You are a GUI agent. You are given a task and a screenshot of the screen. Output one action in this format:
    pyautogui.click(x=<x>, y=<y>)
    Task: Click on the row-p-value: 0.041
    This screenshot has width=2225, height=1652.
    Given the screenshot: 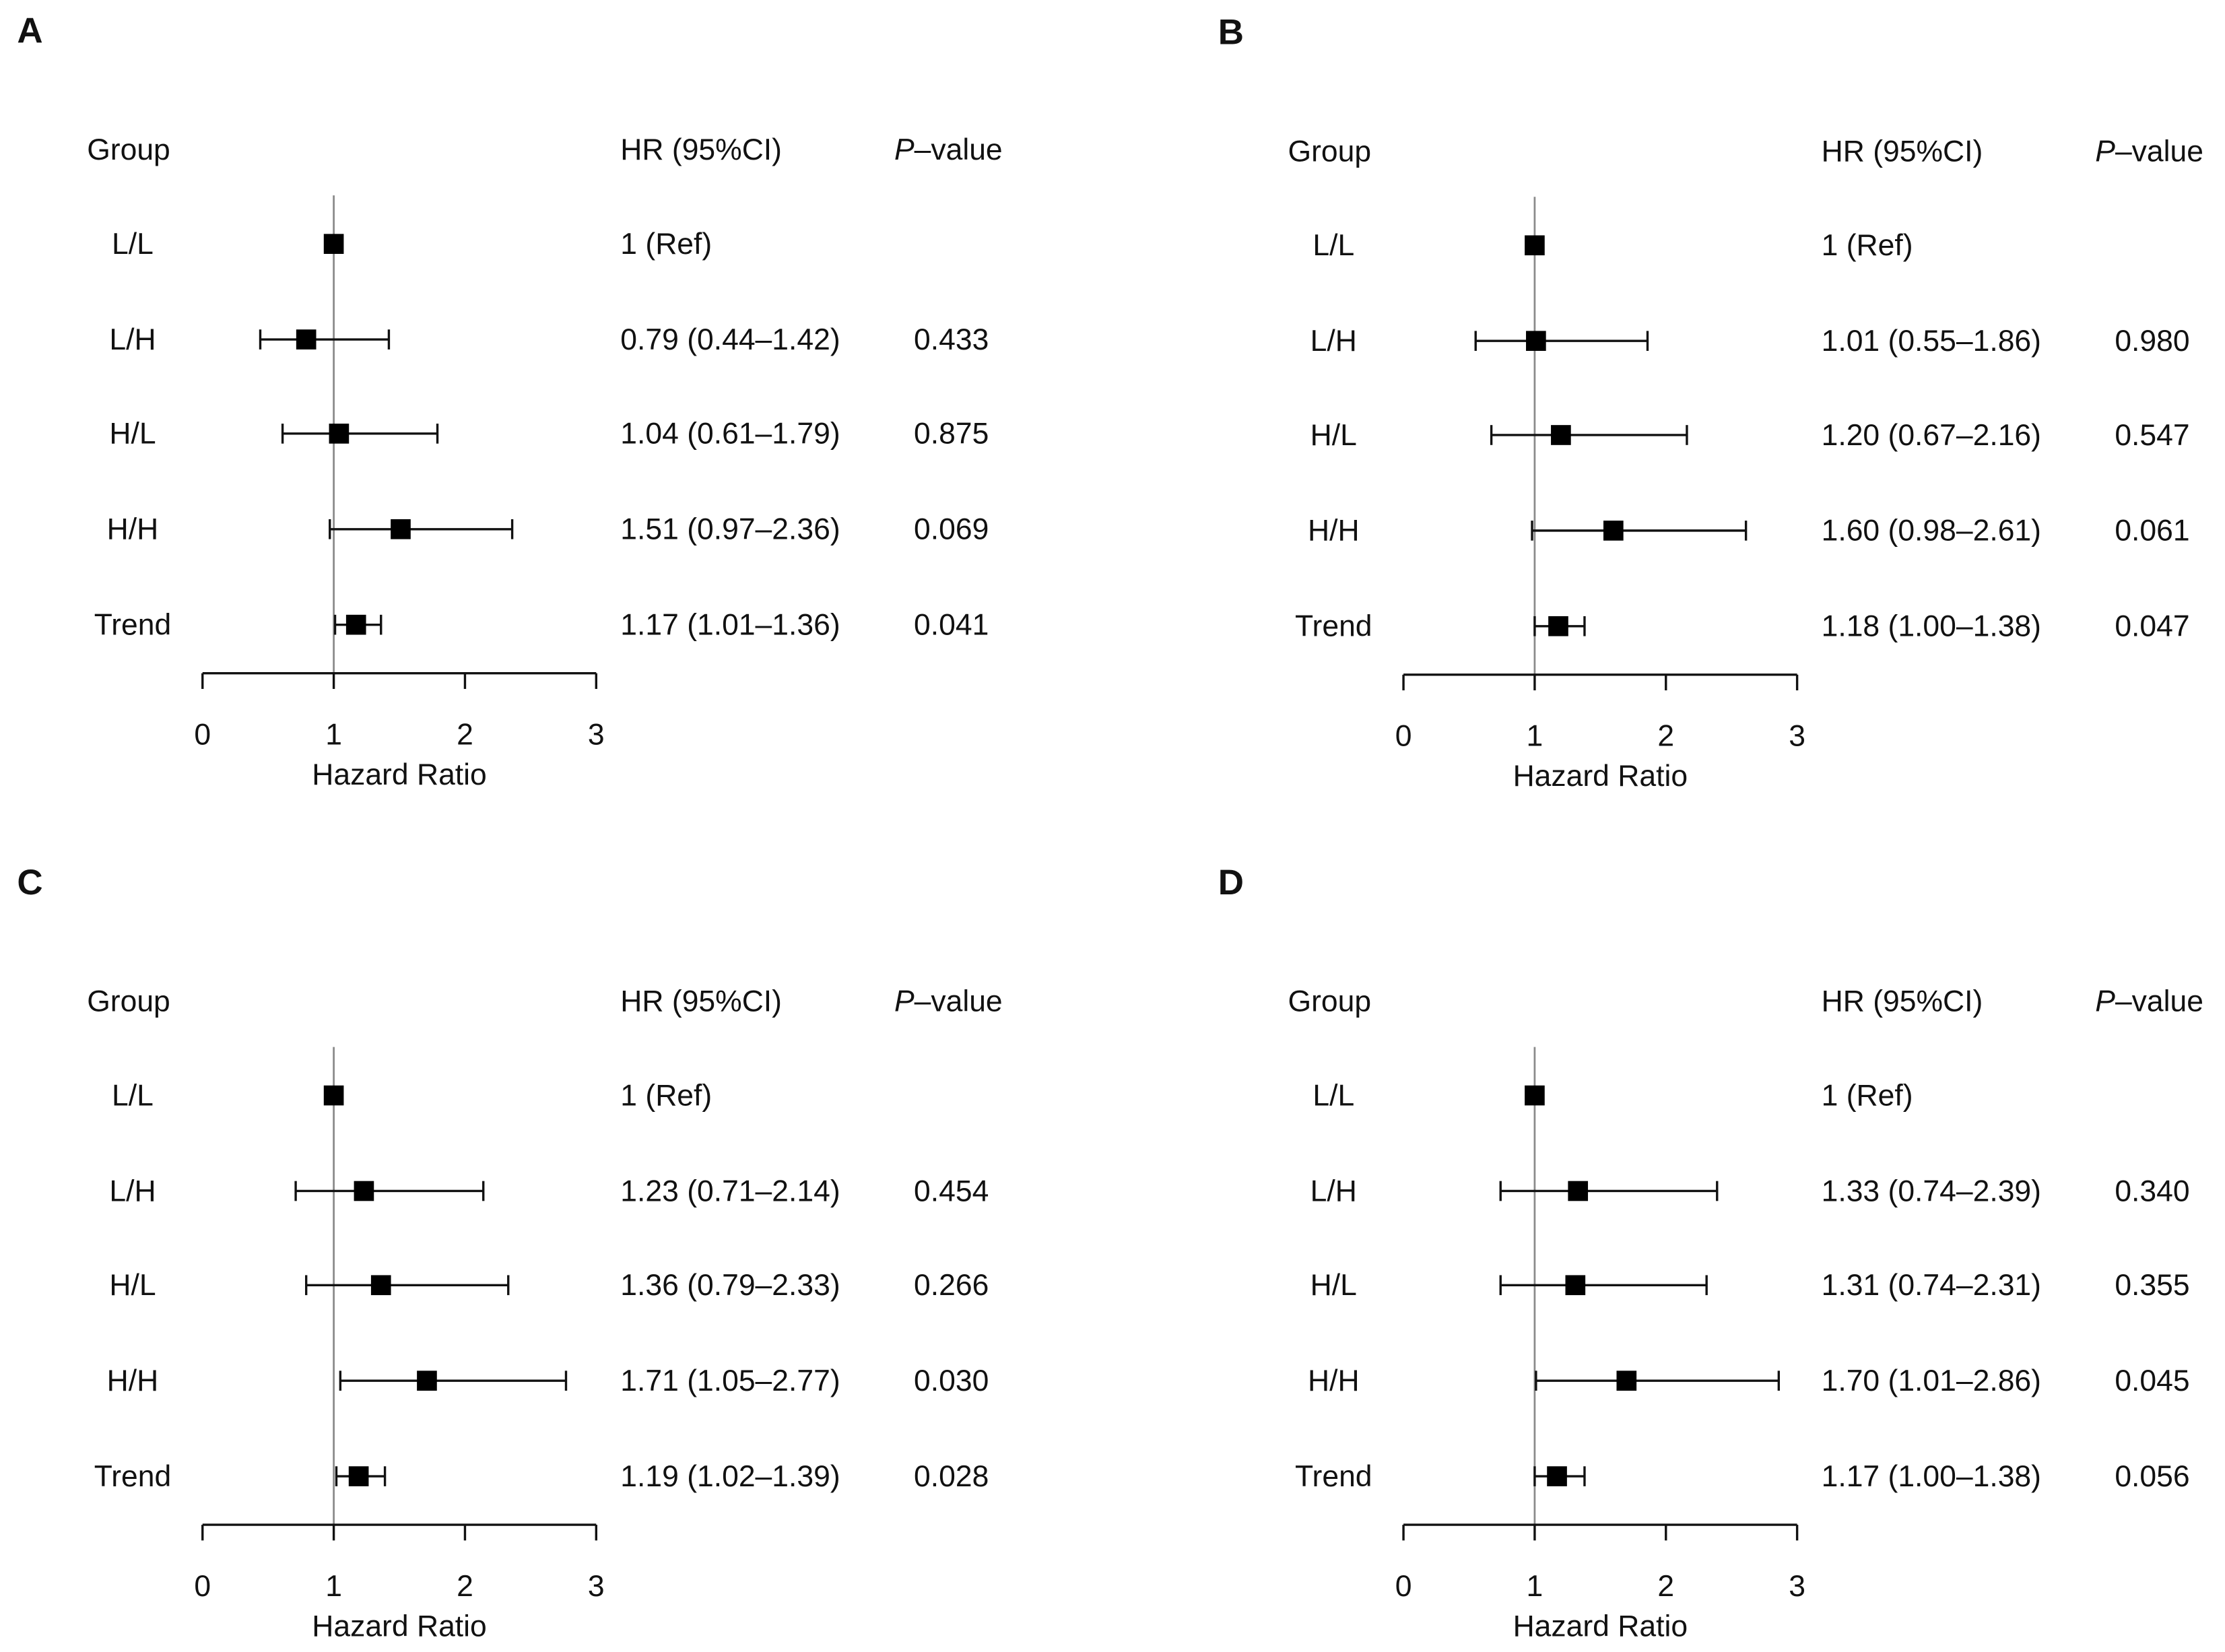 What is the action you would take?
    pyautogui.click(x=951, y=624)
    